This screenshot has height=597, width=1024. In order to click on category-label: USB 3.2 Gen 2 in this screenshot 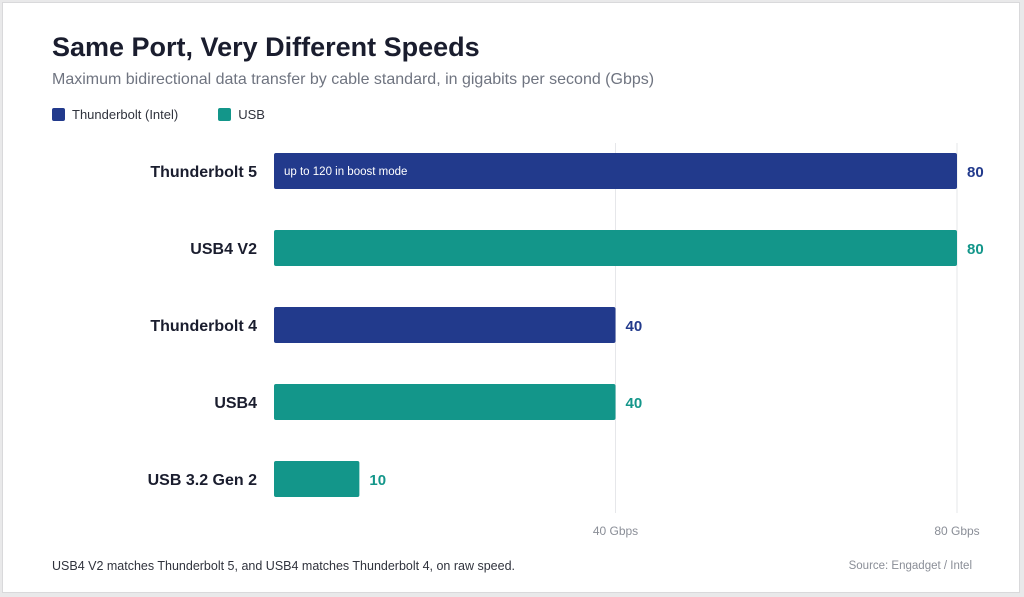, I will do `click(202, 480)`.